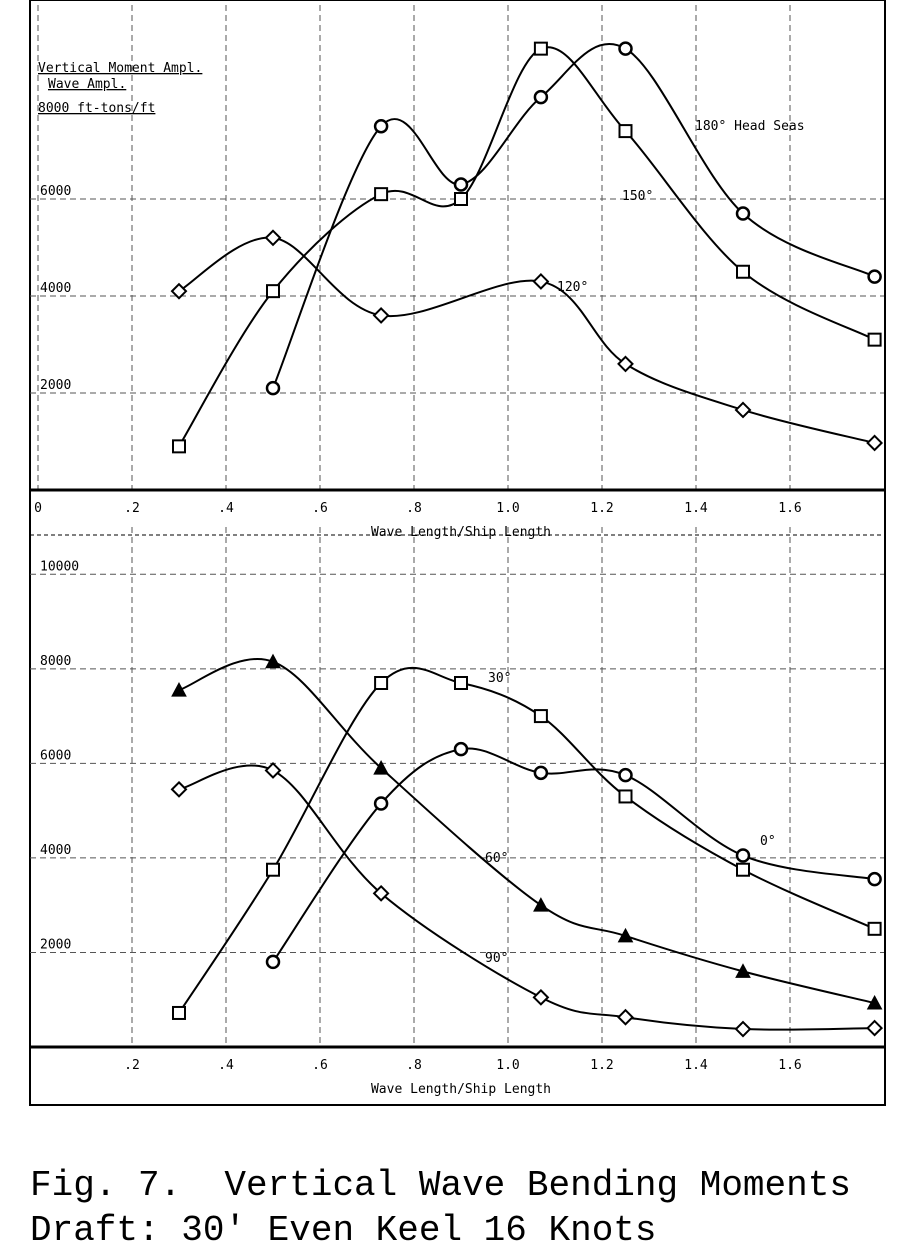 The width and height of the screenshot is (906, 1254). I want to click on y-tick-label: 8000, so click(55, 661).